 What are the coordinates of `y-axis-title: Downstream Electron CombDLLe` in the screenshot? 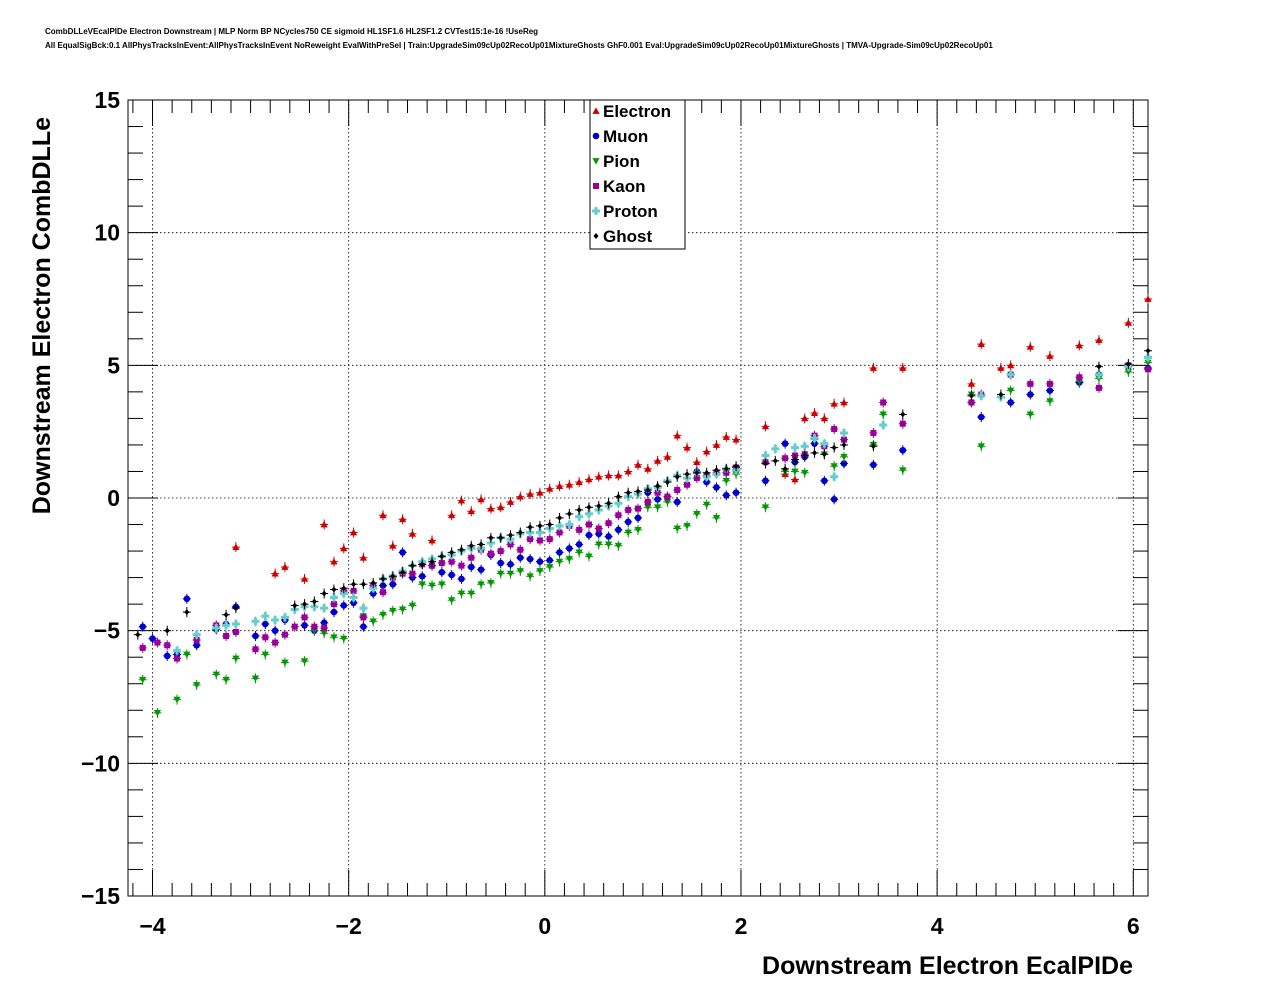 It's located at (42, 315).